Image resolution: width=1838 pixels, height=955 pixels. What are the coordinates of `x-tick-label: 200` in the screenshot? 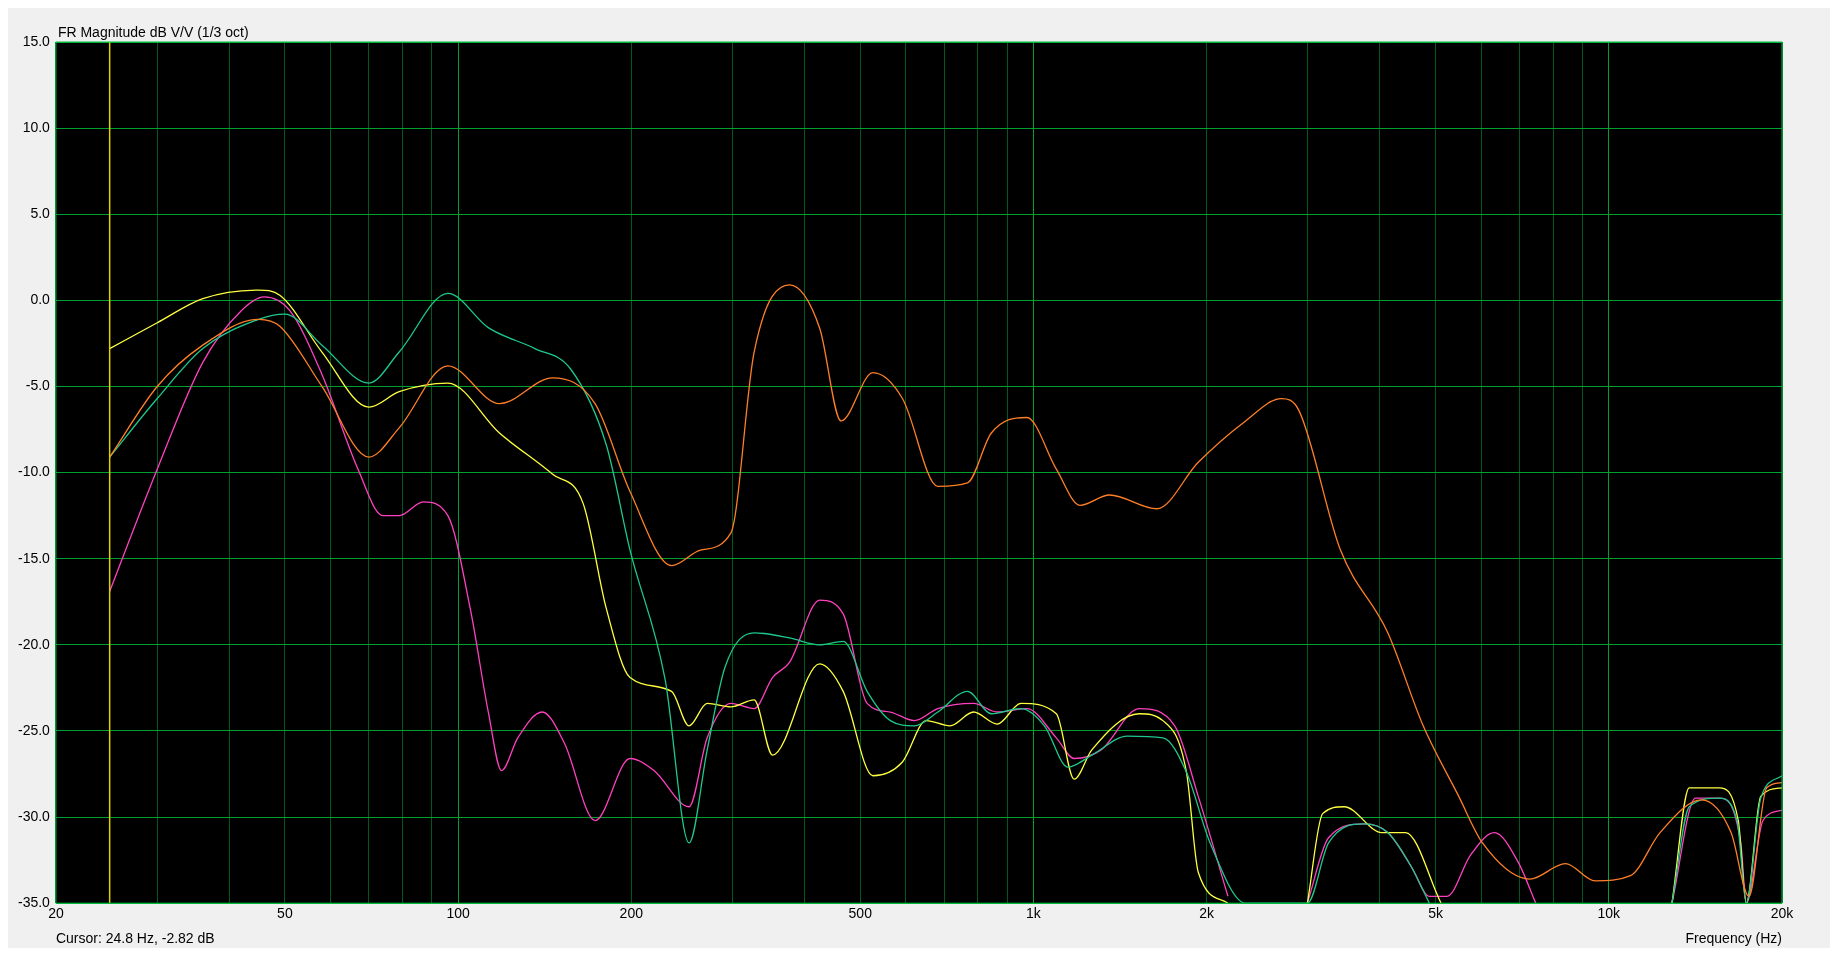 It's located at (631, 913).